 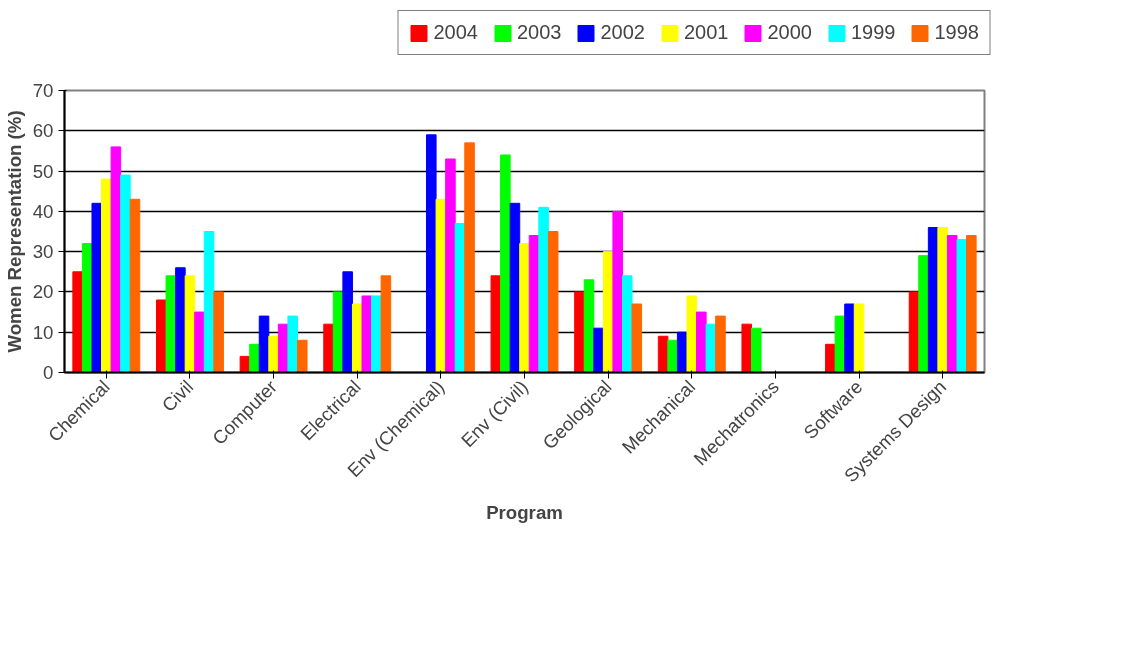 What do you see at coordinates (177, 396) in the screenshot?
I see `x-tick-label: Civil` at bounding box center [177, 396].